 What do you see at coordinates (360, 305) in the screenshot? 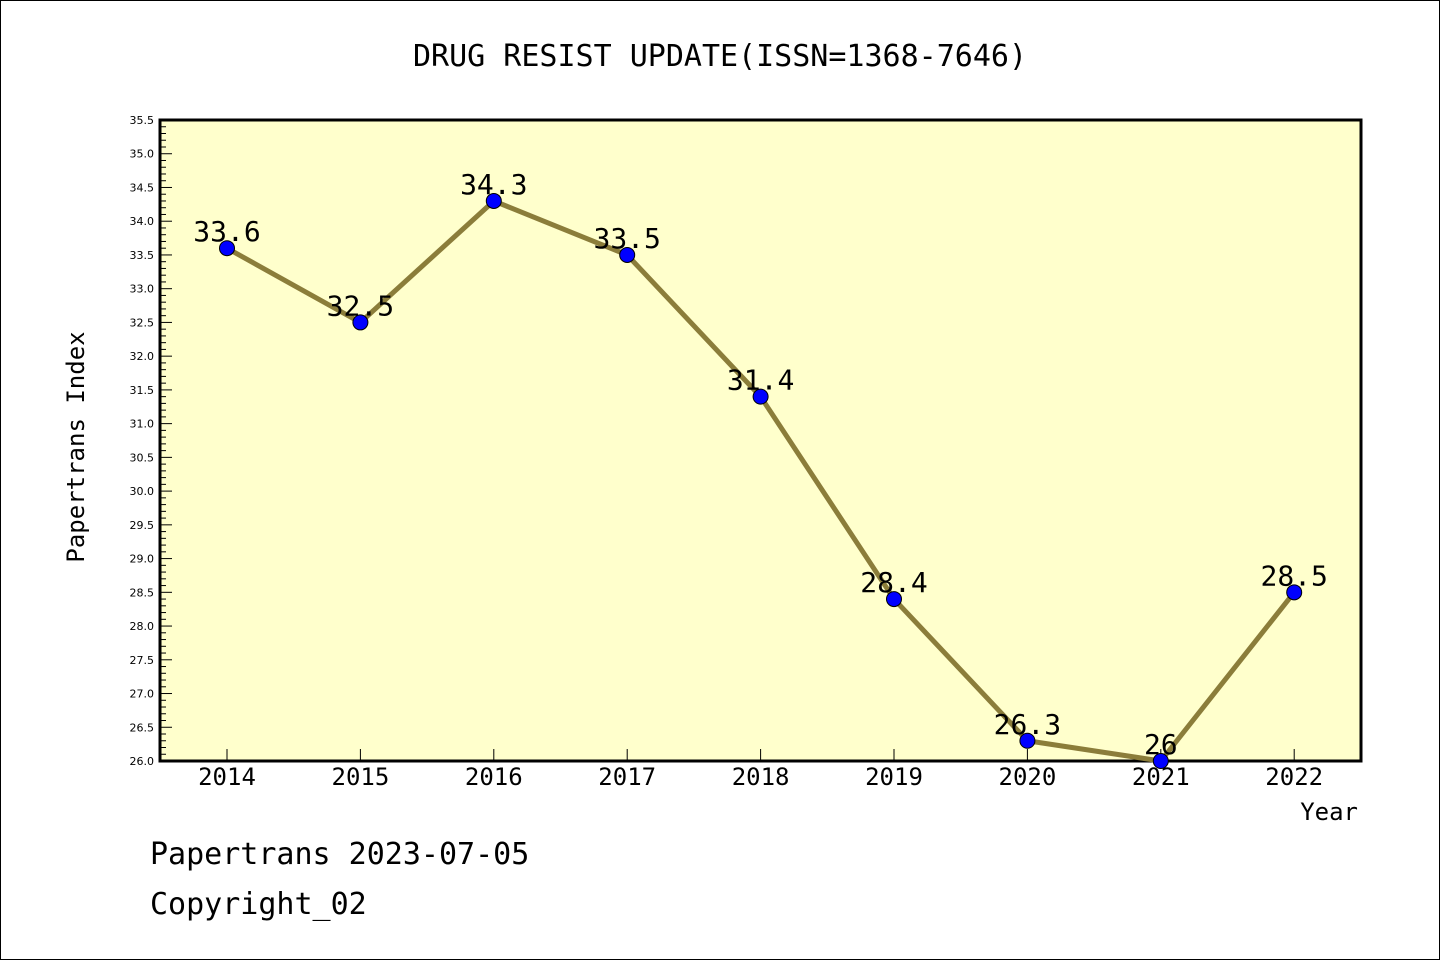
I see `data-label: 32.5` at bounding box center [360, 305].